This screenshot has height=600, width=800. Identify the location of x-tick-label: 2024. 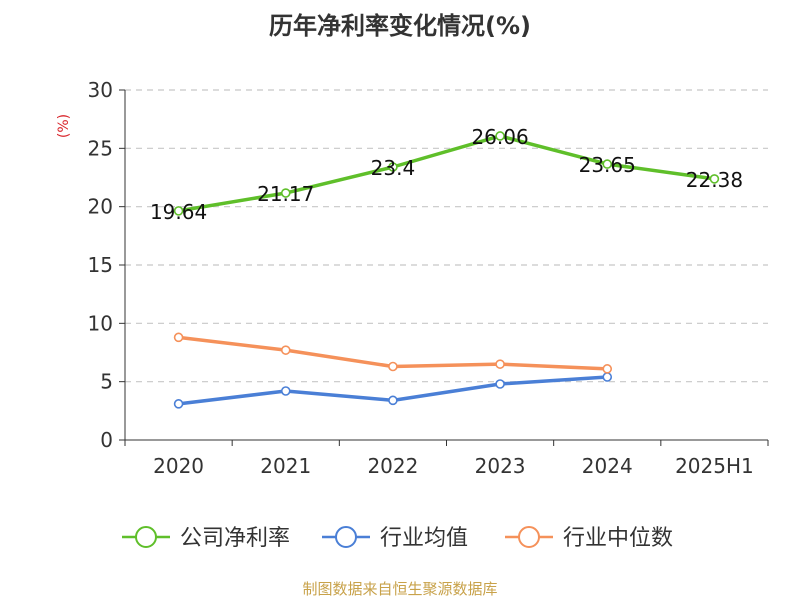
(607, 466).